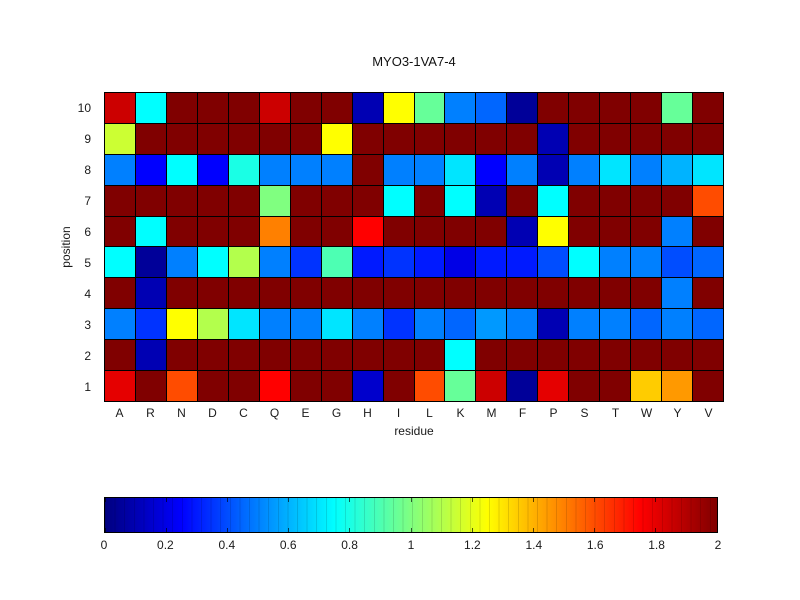  Describe the element at coordinates (150, 413) in the screenshot. I see `x-tick-label: R` at that location.